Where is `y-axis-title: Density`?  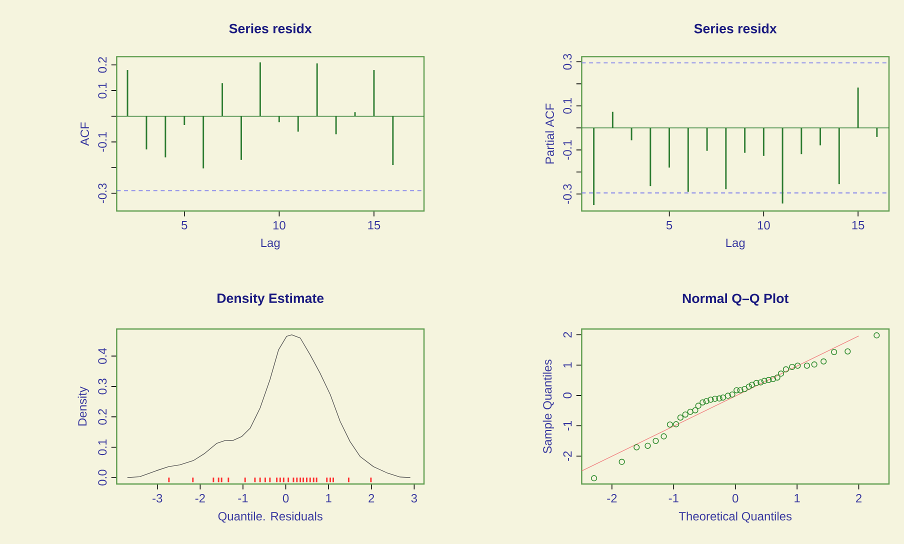
y-axis-title: Density is located at coordinates (84, 406).